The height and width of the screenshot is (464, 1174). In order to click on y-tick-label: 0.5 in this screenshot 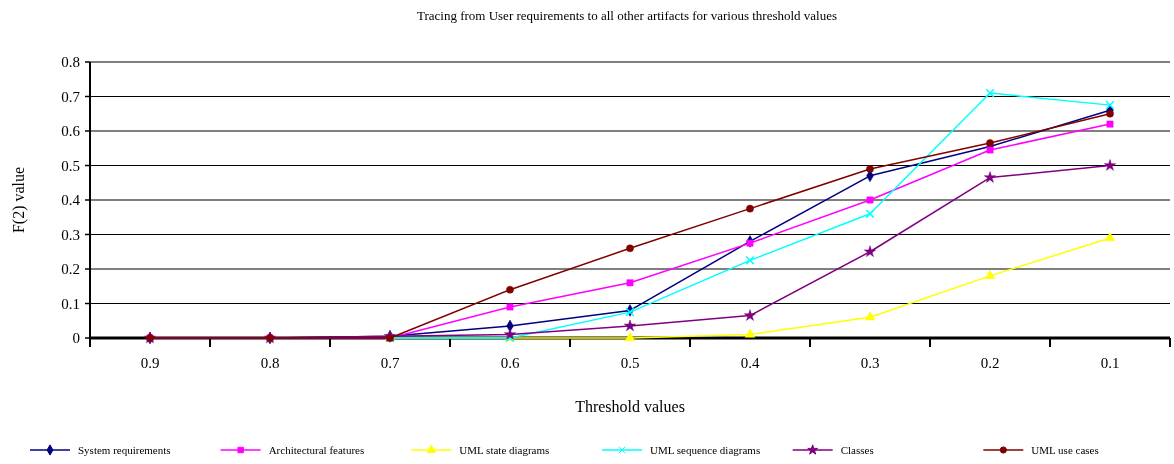, I will do `click(70, 165)`.